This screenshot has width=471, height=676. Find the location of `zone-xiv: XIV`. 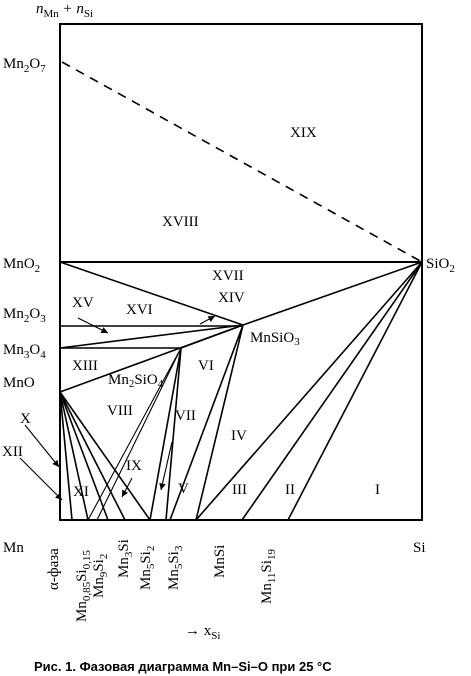

zone-xiv: XIV is located at coordinates (231, 298).